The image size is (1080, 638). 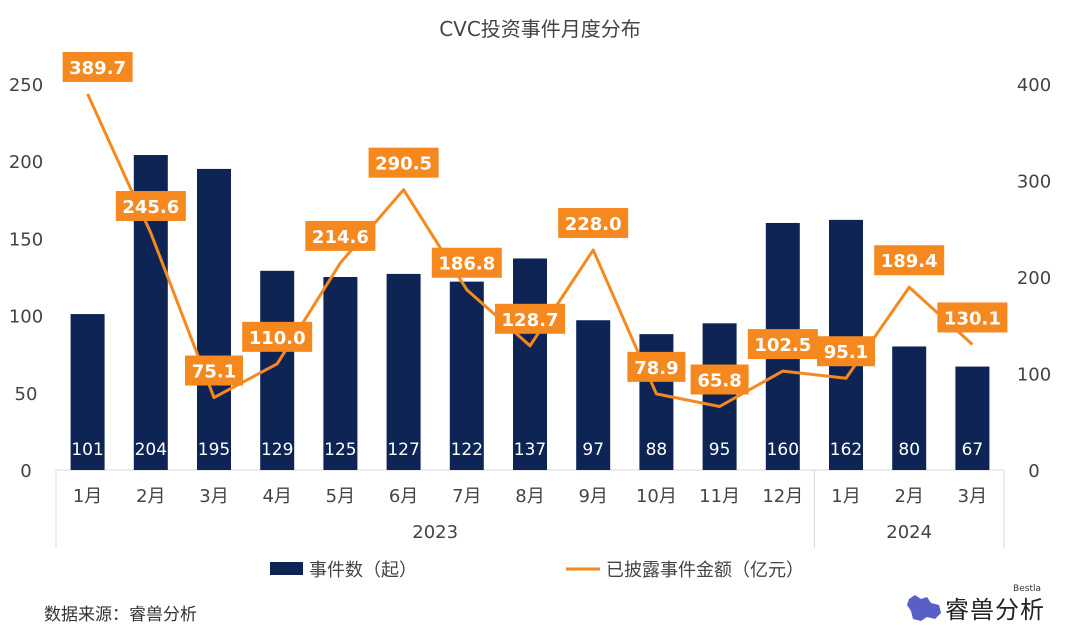 What do you see at coordinates (909, 532) in the screenshot?
I see `year-label: 2024` at bounding box center [909, 532].